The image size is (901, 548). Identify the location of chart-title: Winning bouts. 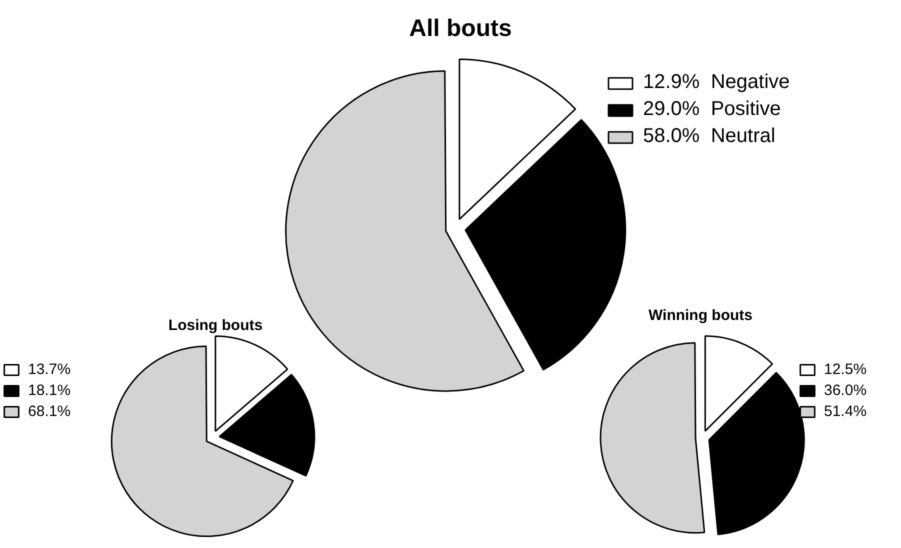
(700, 315).